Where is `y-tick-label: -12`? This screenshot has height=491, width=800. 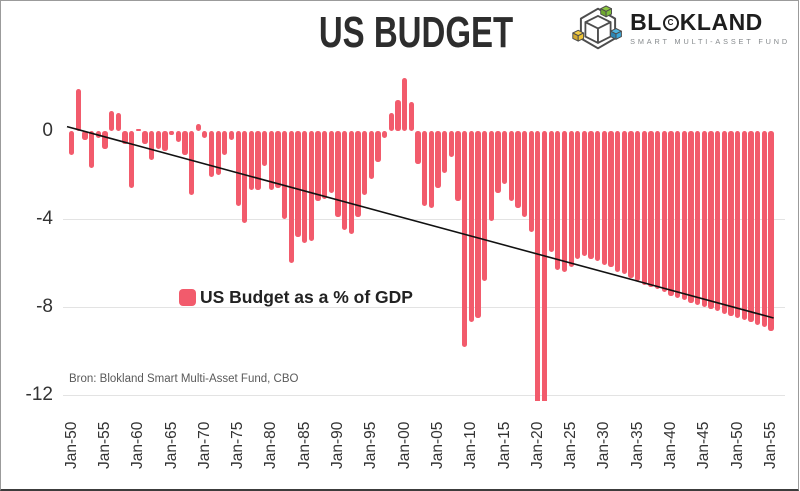
y-tick-label: -12 is located at coordinates (39, 394).